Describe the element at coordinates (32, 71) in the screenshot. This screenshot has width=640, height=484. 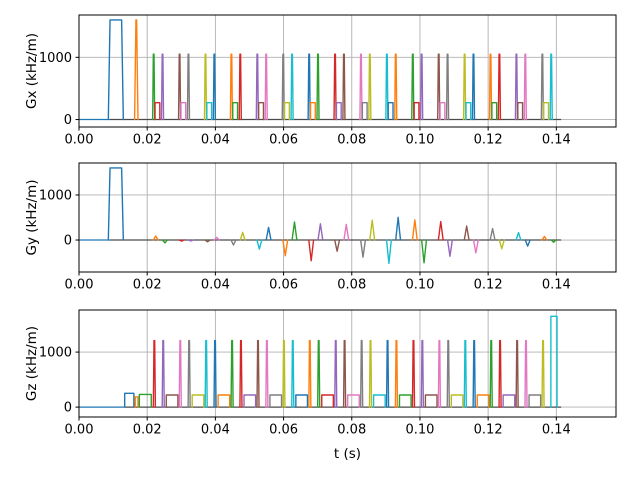
I see `y-axis-label: Gx (kHz/m)` at that location.